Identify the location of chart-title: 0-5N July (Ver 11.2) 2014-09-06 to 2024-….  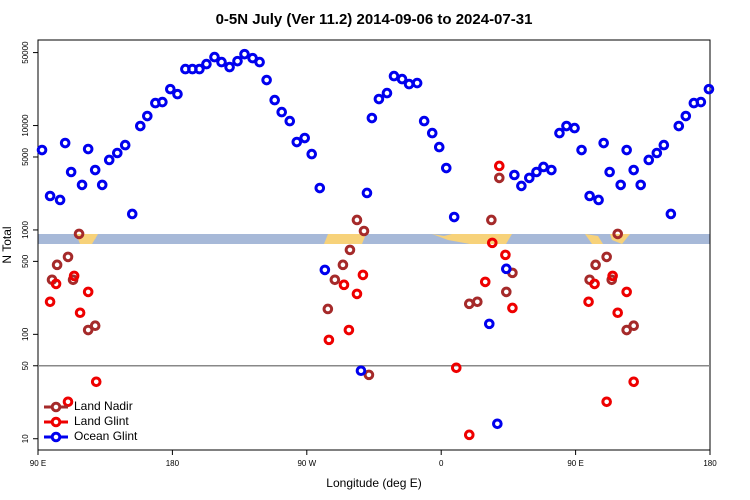
(374, 19).